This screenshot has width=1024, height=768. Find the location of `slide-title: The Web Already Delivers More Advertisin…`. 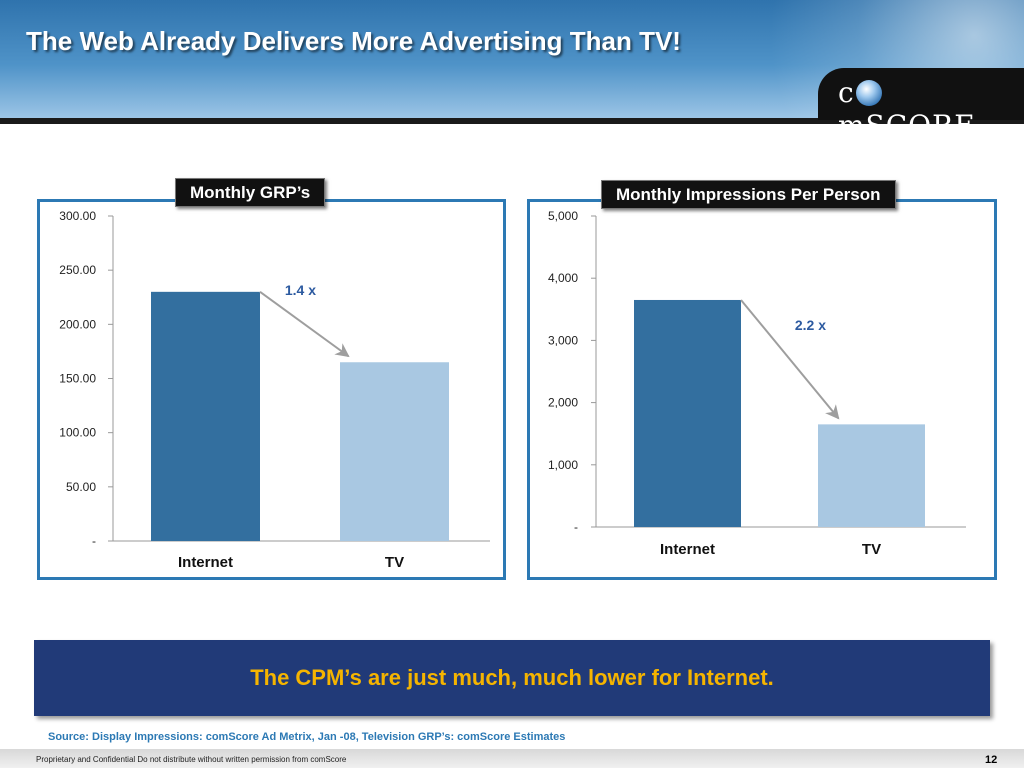

slide-title: The Web Already Delivers More Advertisin… is located at coordinates (353, 41).